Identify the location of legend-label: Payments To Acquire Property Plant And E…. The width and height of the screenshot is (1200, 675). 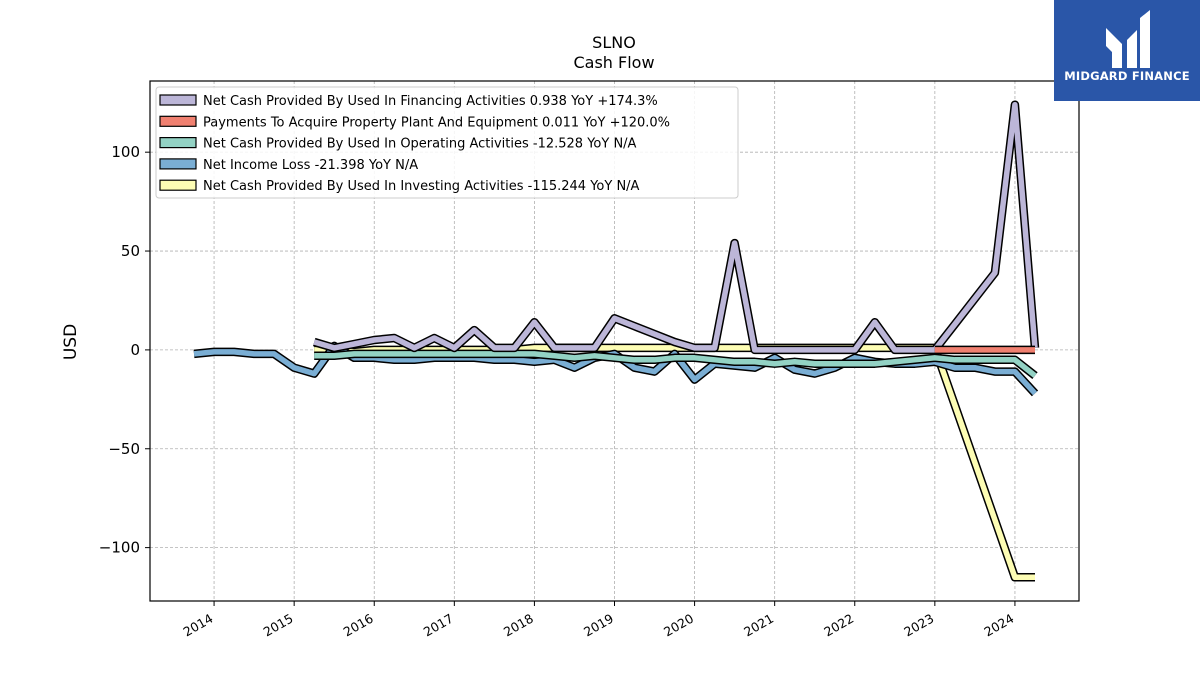
(436, 122).